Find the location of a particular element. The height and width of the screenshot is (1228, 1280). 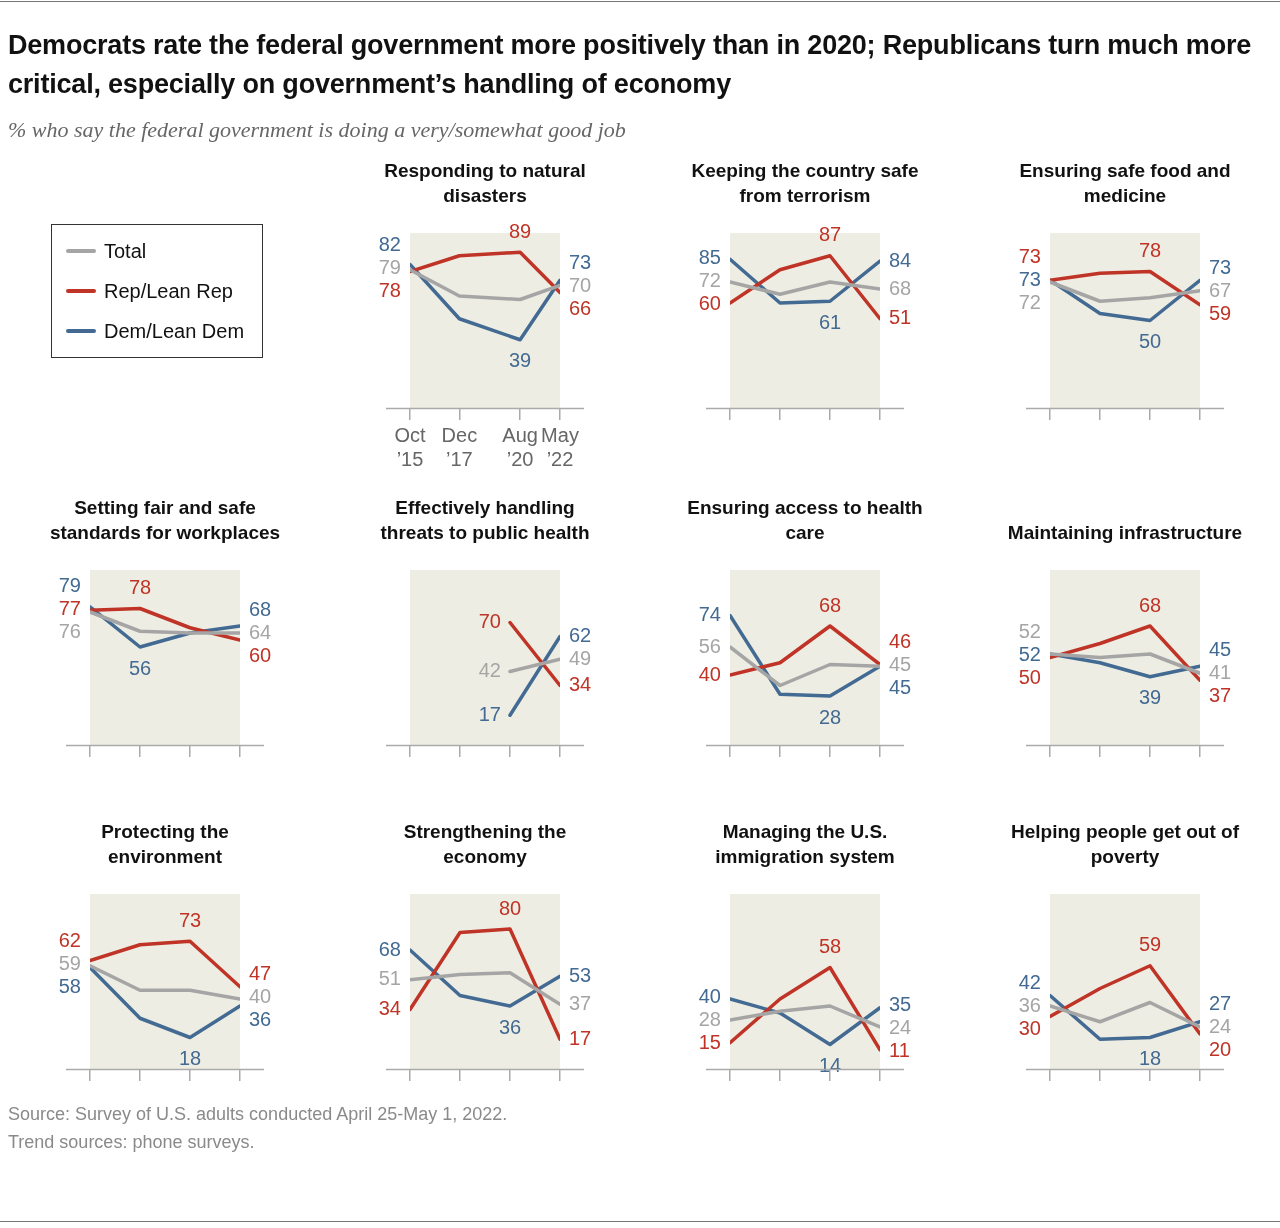

x-tick-label: Oct ’15 is located at coordinates (410, 446).